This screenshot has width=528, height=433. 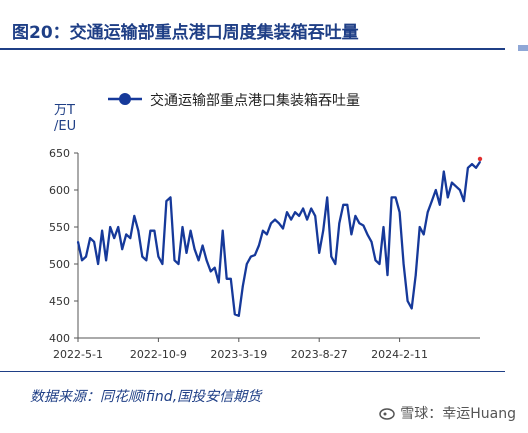 I want to click on y-axis-label-line-1: 万T, so click(x=64, y=110).